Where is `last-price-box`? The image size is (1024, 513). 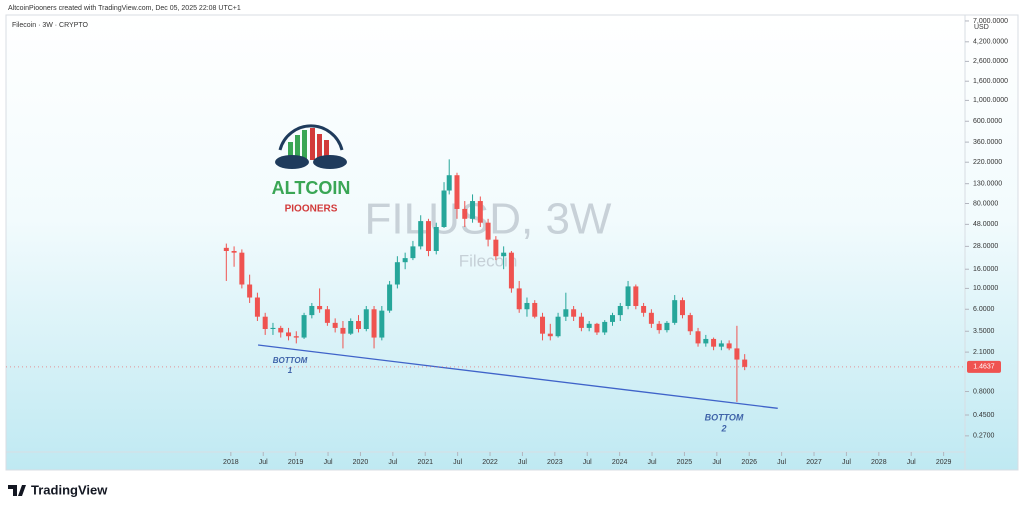
last-price-box is located at coordinates (984, 366).